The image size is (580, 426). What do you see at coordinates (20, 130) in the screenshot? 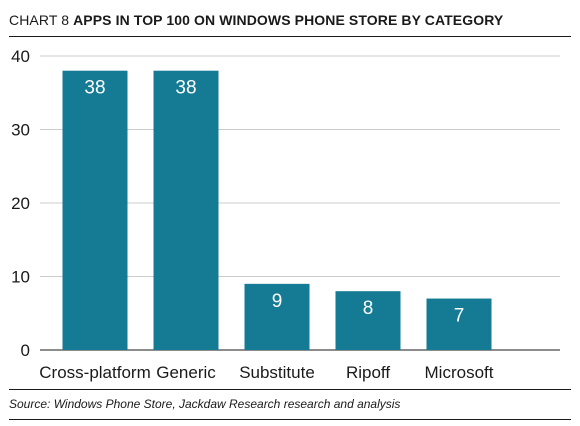
I see `y-tick-label: 30` at bounding box center [20, 130].